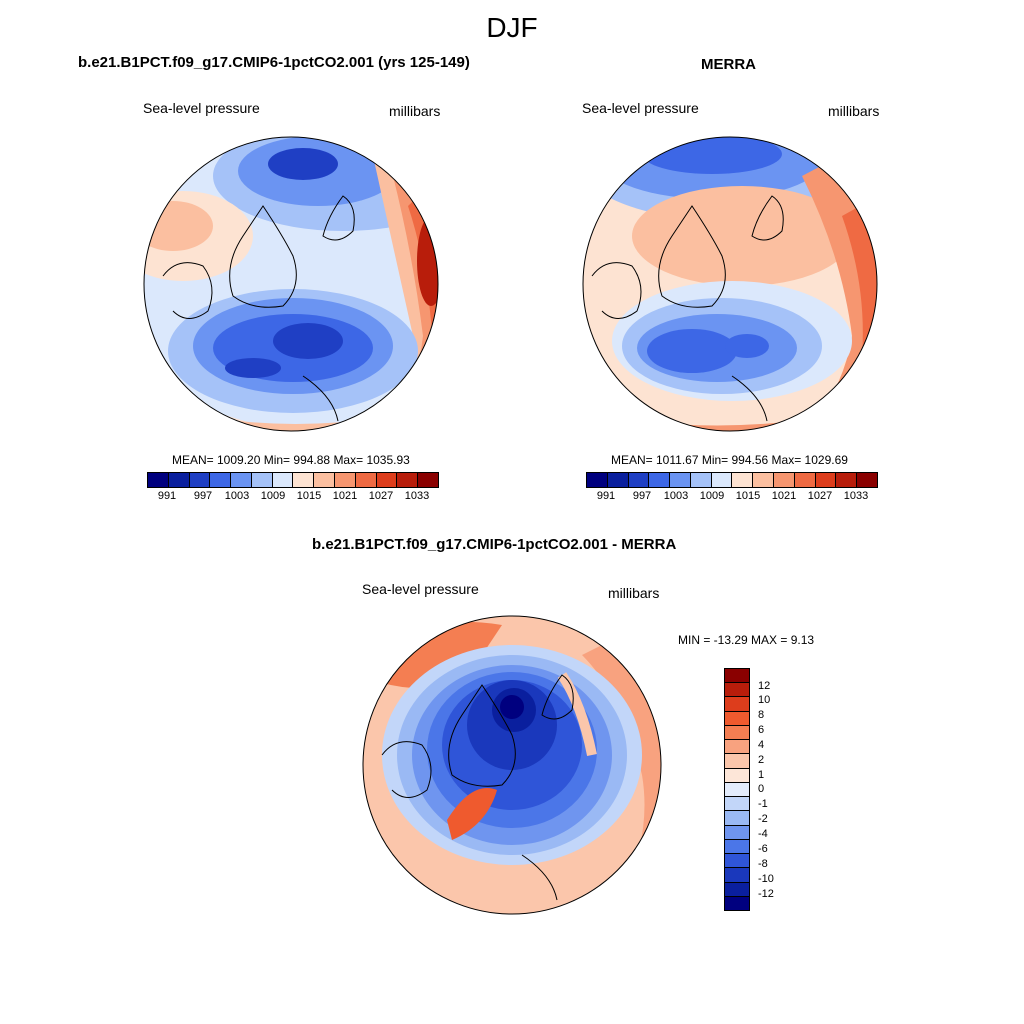 This screenshot has height=1024, width=1024. Describe the element at coordinates (769, 789) in the screenshot. I see `diff-colorbar: 12 10 8 6 4 2 1 0 -1 -2 -4 -6 -8 -10 -12` at that location.